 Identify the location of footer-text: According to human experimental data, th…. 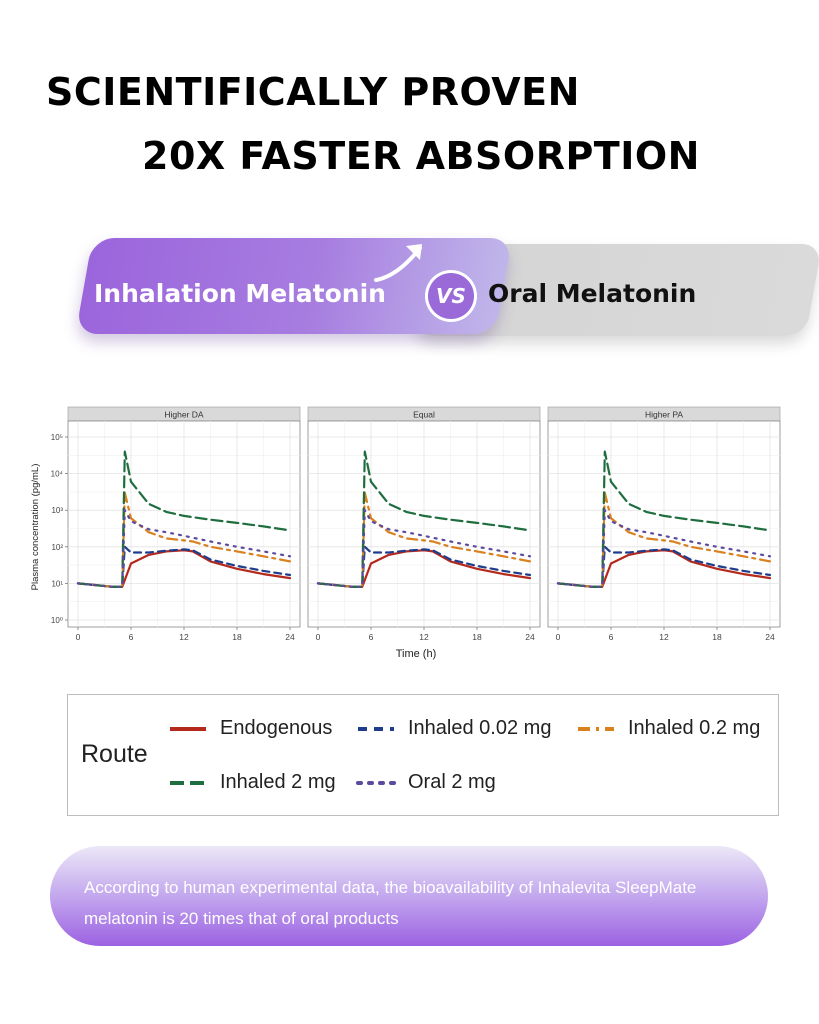
(390, 903).